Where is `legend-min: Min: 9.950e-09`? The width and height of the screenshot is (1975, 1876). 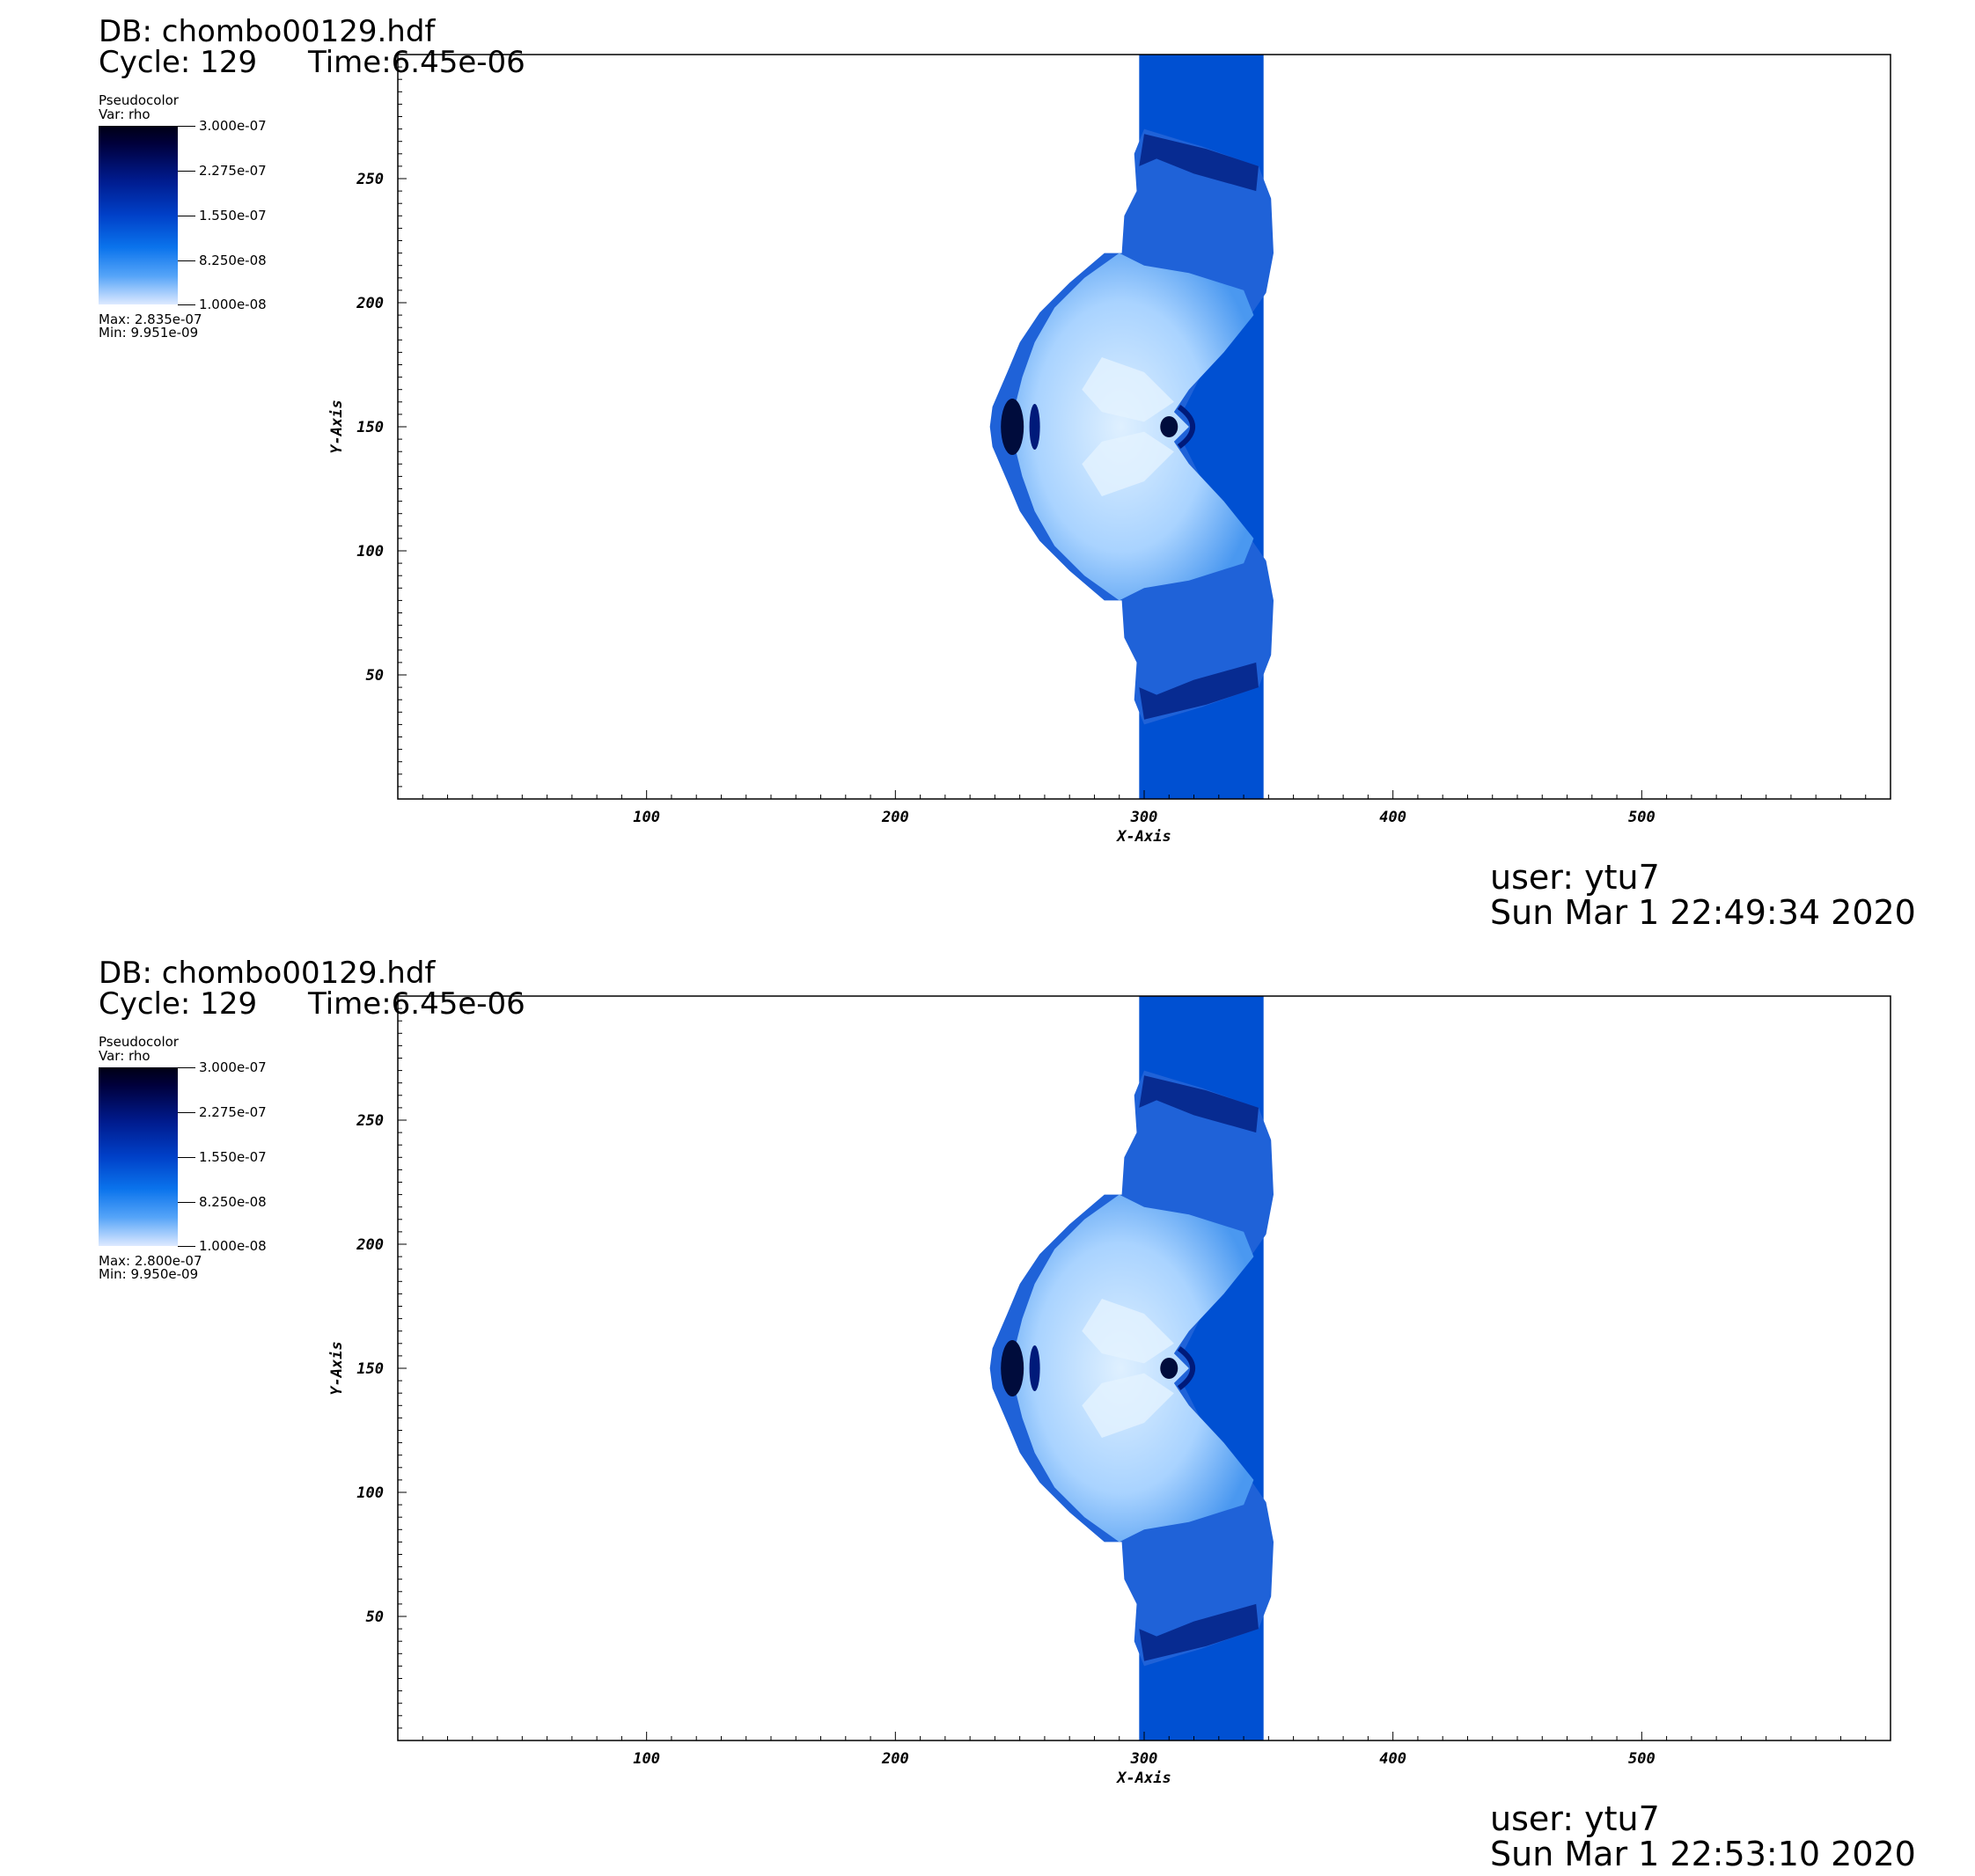
legend-min: Min: 9.950e-09 is located at coordinates (149, 1274).